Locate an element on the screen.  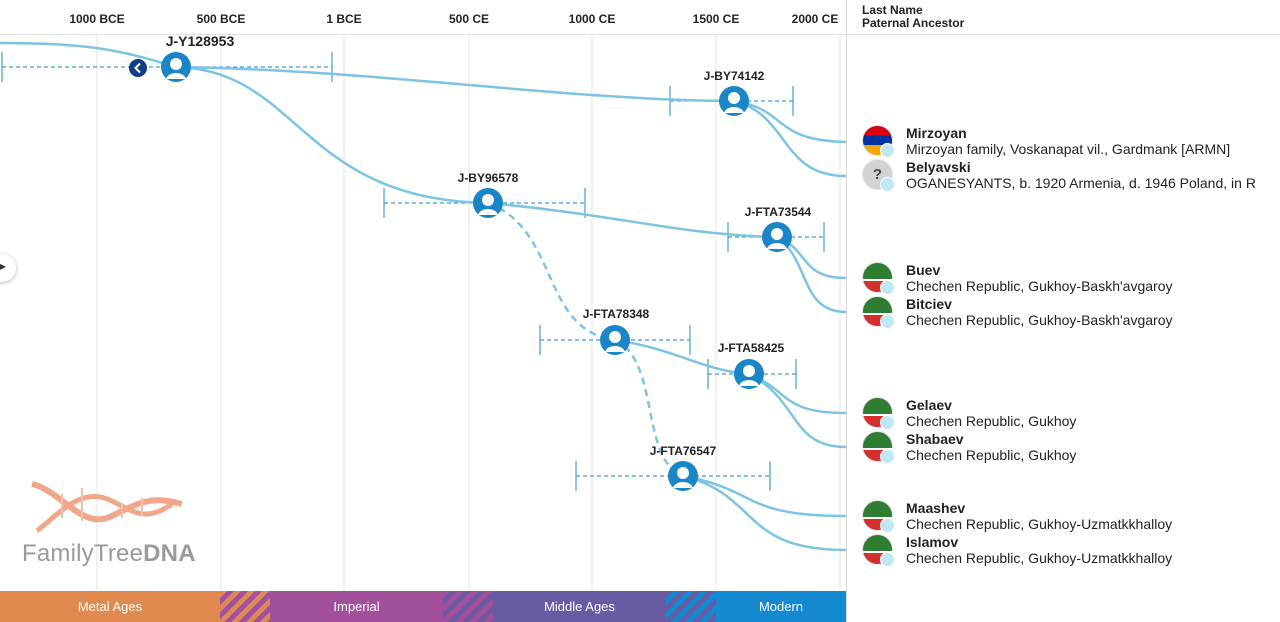
tick-1500-ce: 1500 CE is located at coordinates (716, 19).